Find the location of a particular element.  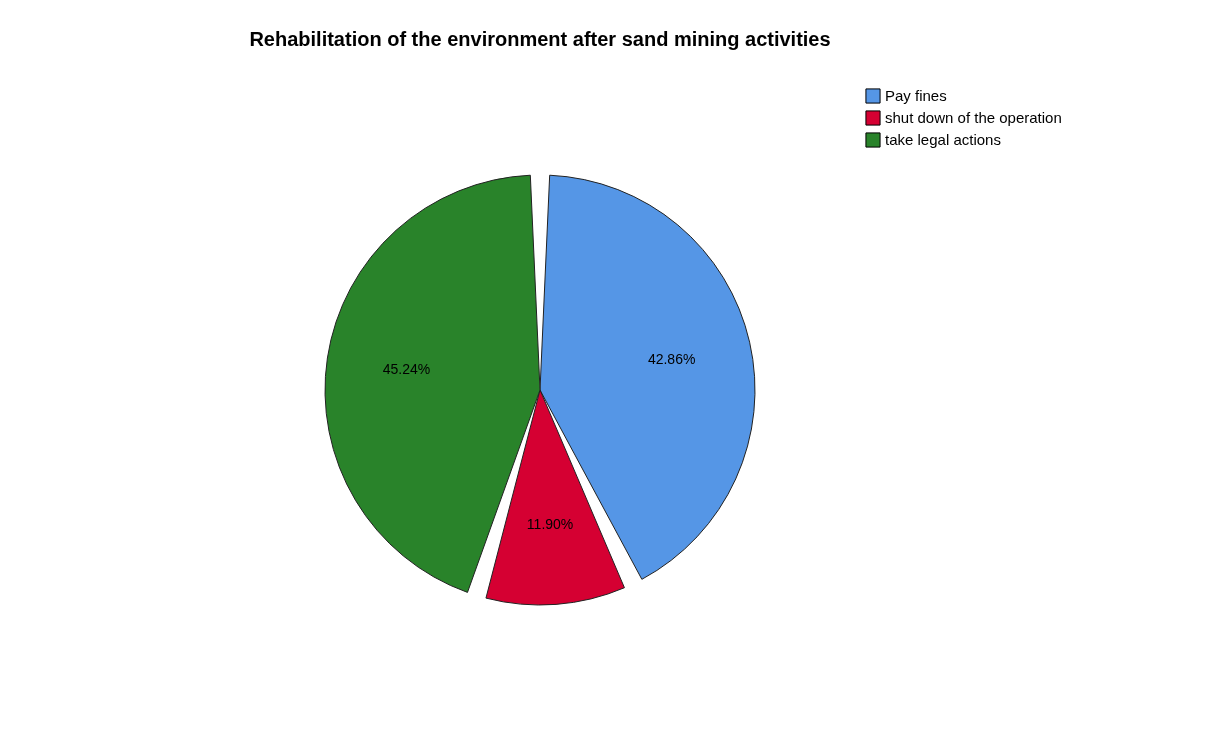

data-label: 11.90% is located at coordinates (550, 523).